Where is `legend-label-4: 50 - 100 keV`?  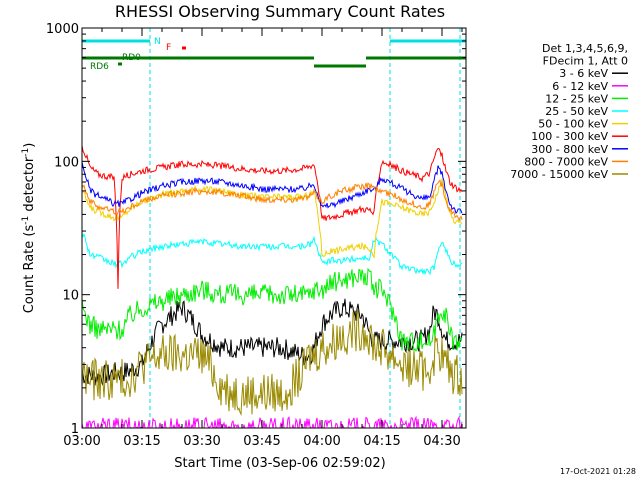 legend-label-4: 50 - 100 keV is located at coordinates (573, 124).